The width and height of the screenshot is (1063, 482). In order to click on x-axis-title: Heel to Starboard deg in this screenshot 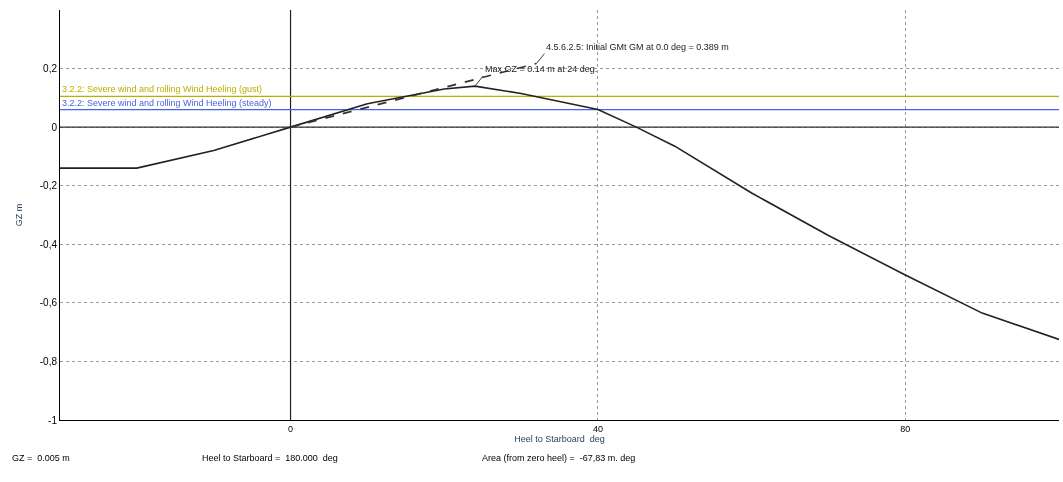, I will do `click(559, 438)`.